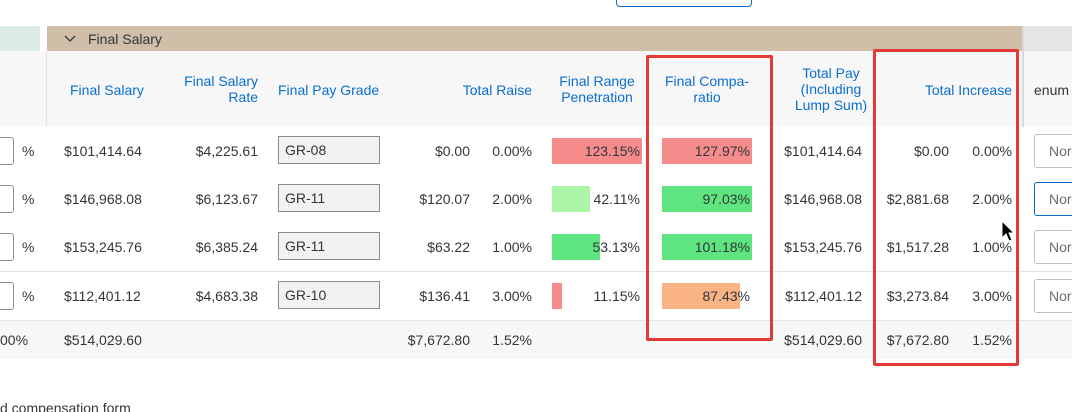 Image resolution: width=1072 pixels, height=412 pixels. Describe the element at coordinates (226, 199) in the screenshot. I see `cell-final-salary-rate: $6,123.67` at that location.